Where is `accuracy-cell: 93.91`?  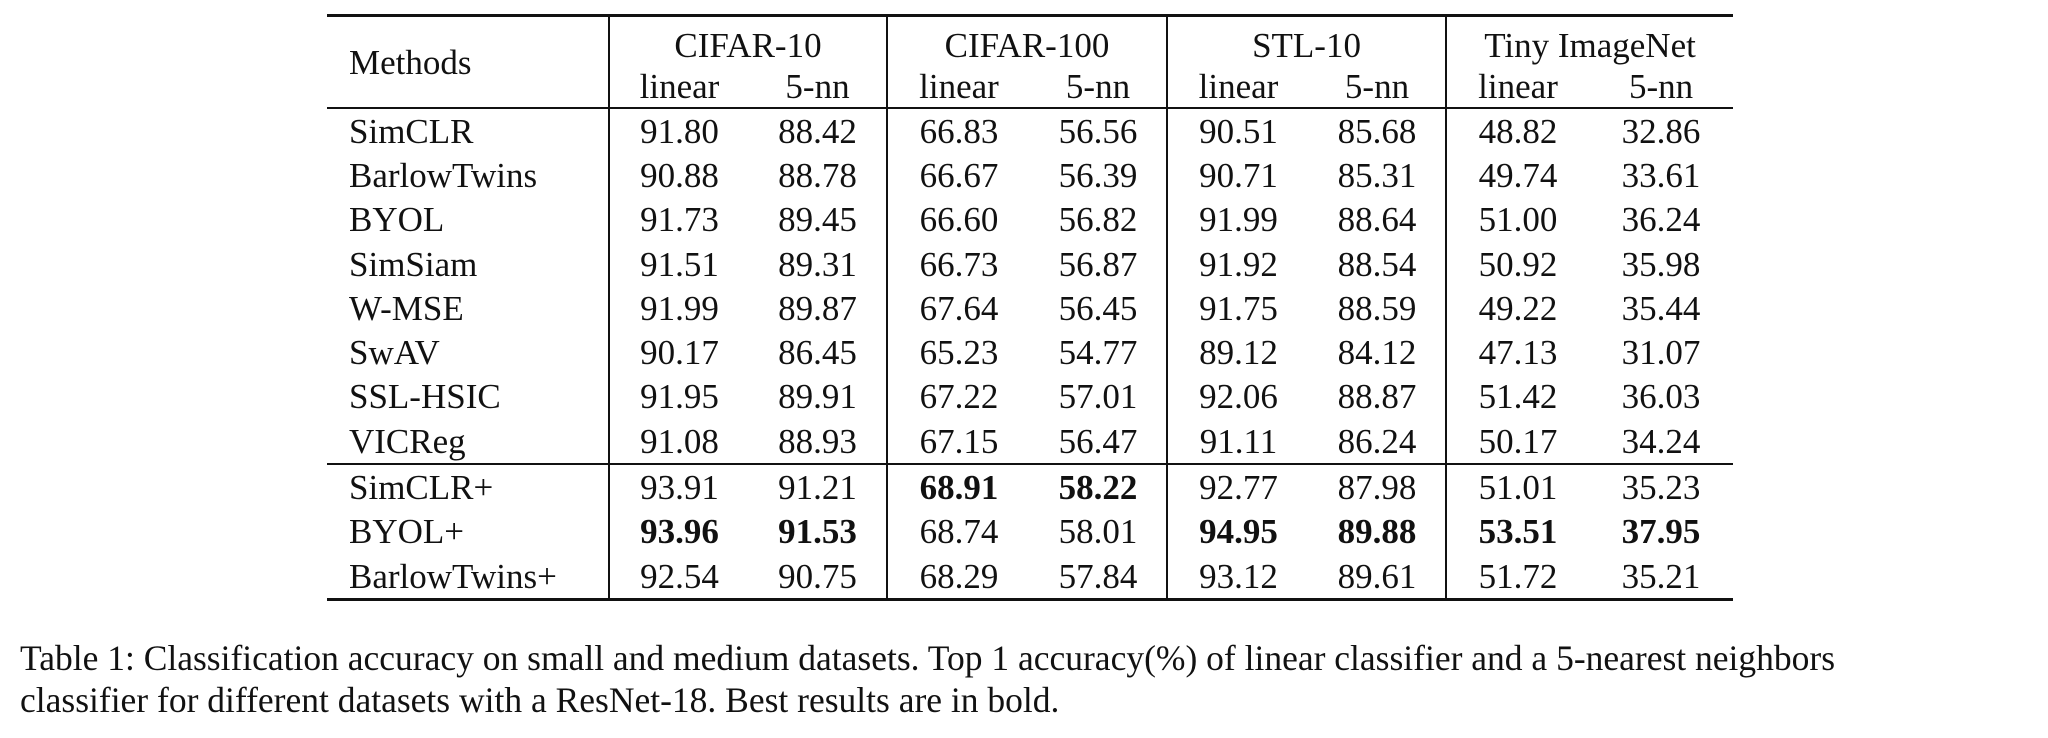
accuracy-cell: 93.91 is located at coordinates (678, 487).